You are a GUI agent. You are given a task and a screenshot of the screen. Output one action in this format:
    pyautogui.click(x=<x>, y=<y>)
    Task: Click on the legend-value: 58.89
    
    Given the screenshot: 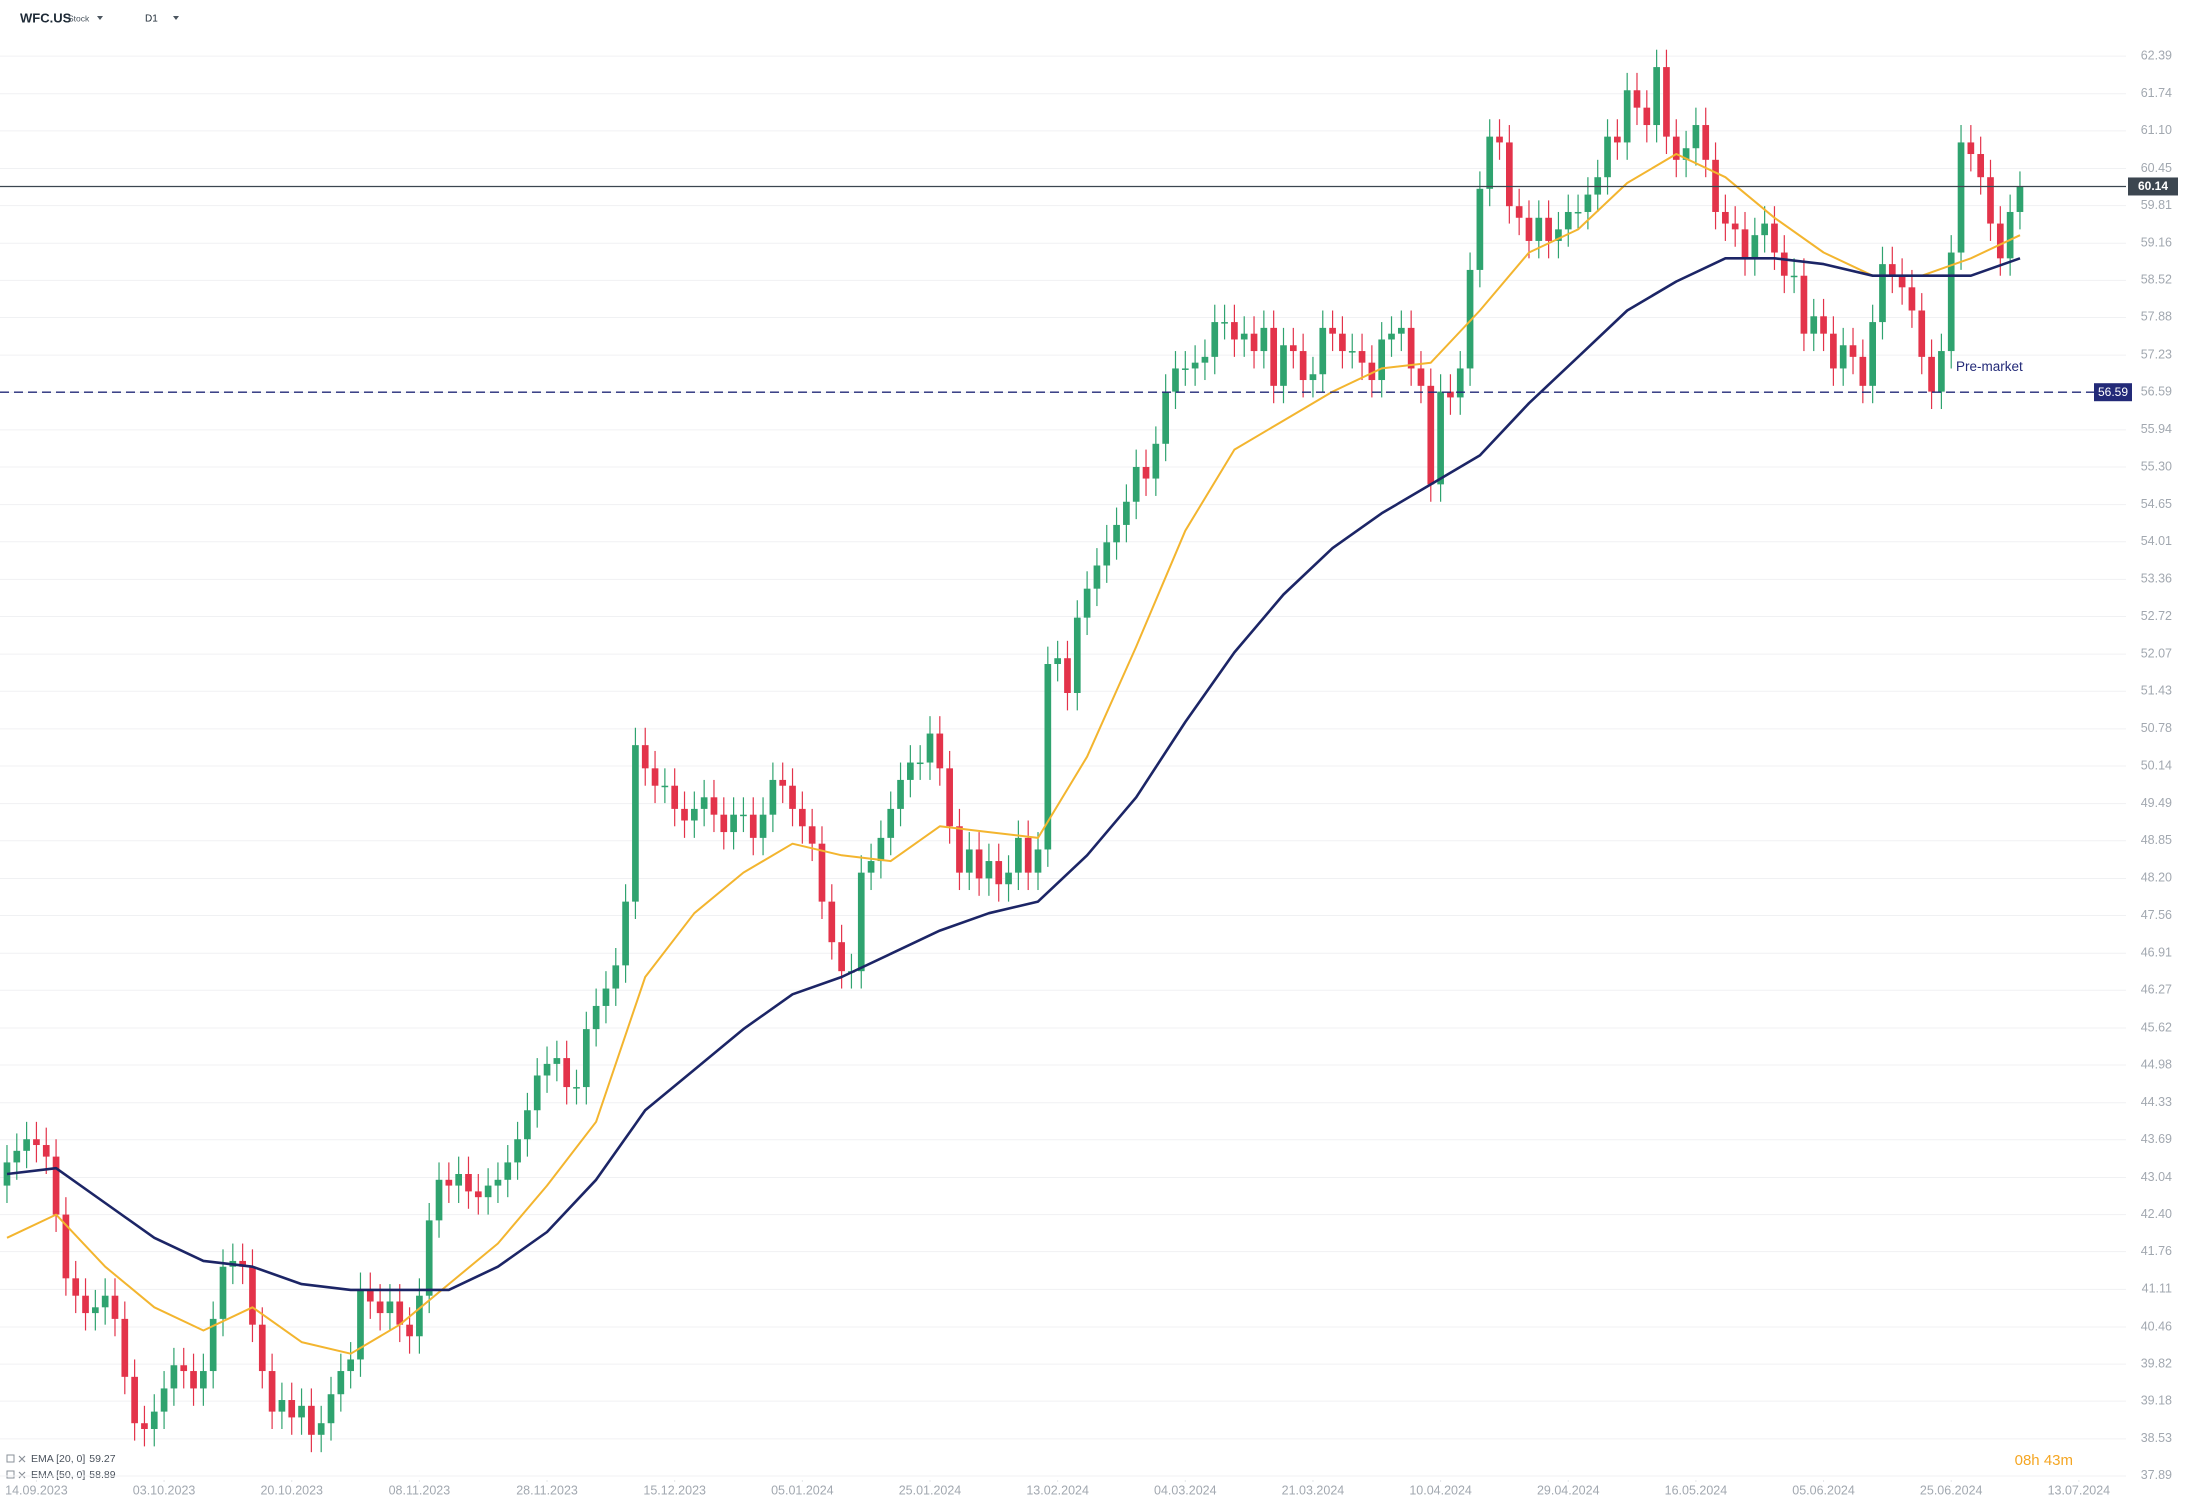 What is the action you would take?
    pyautogui.click(x=102, y=1475)
    